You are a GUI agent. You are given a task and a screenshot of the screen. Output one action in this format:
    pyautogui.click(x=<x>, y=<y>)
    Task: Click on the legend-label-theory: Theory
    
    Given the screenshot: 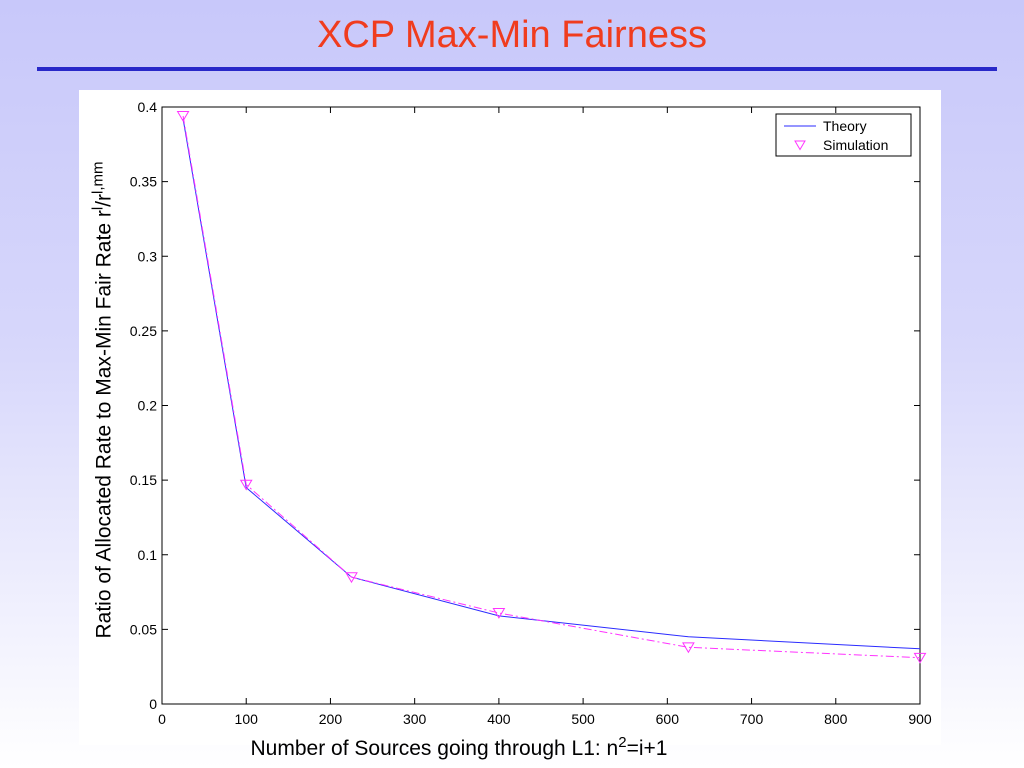 What is the action you would take?
    pyautogui.click(x=845, y=126)
    